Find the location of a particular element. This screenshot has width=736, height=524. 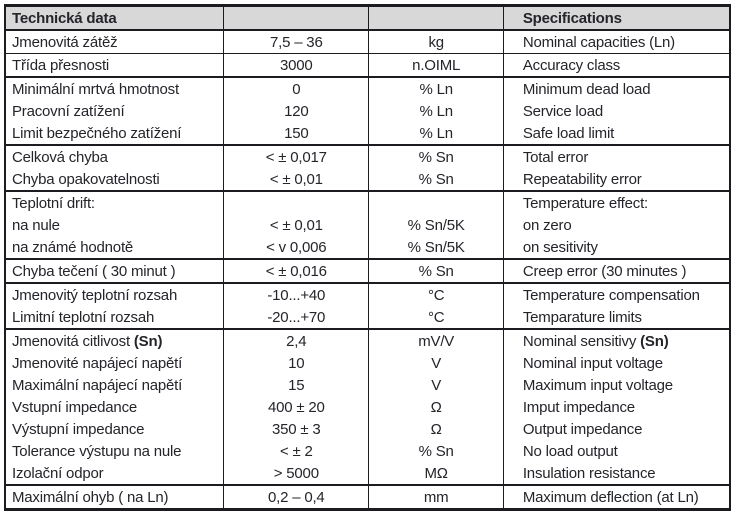

value-cell: 10 is located at coordinates (296, 363).